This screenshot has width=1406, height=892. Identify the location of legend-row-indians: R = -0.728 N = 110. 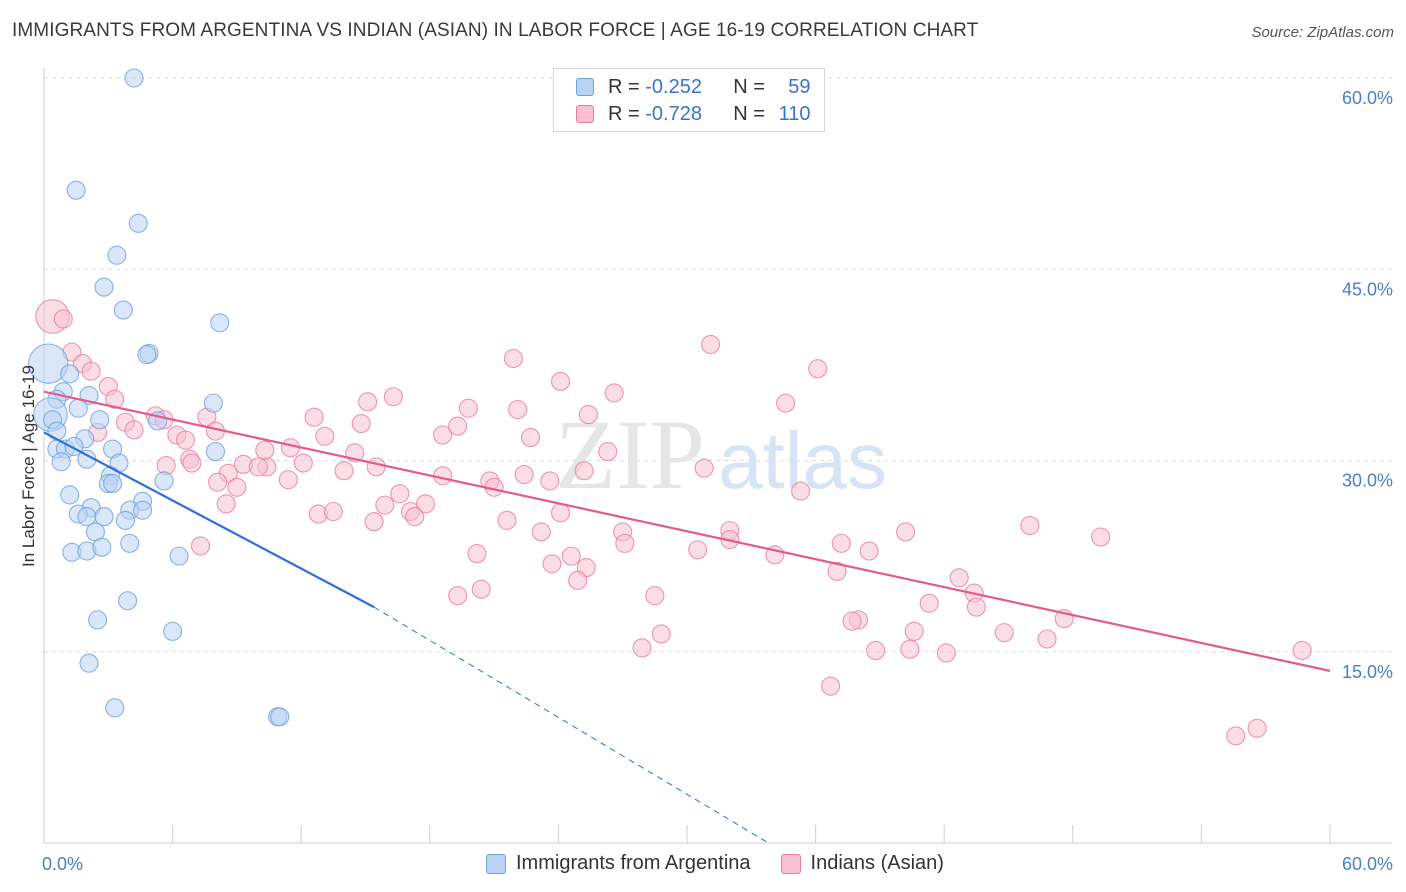
(693, 114).